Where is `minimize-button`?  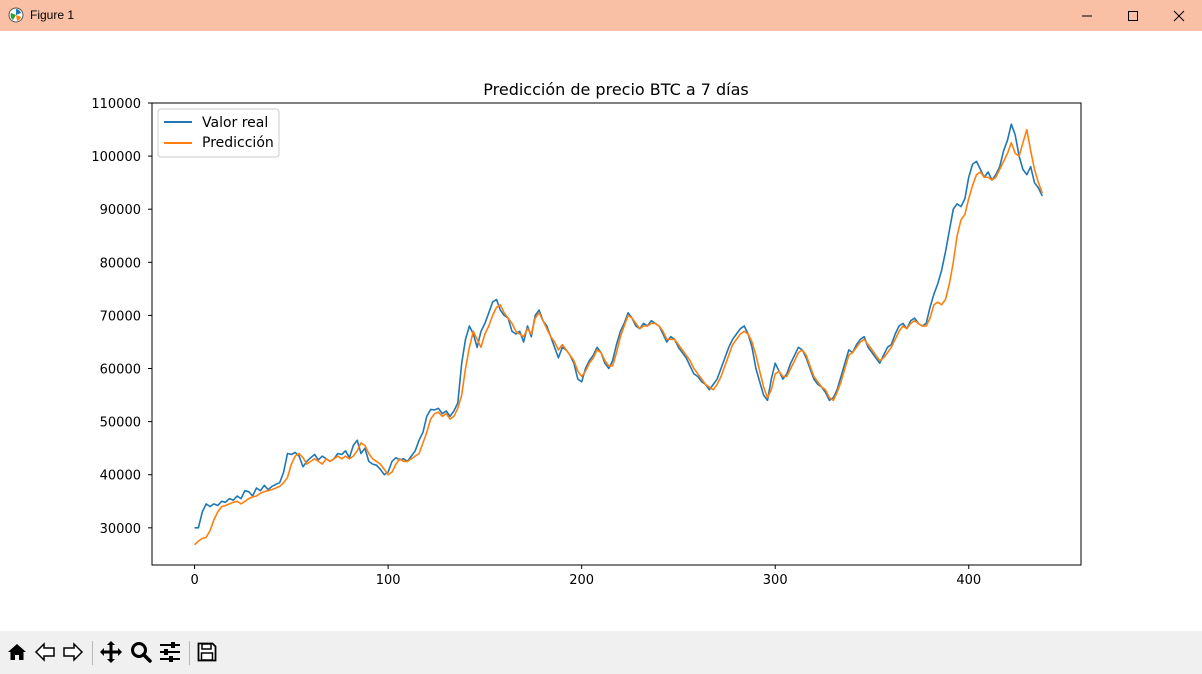 minimize-button is located at coordinates (1087, 15).